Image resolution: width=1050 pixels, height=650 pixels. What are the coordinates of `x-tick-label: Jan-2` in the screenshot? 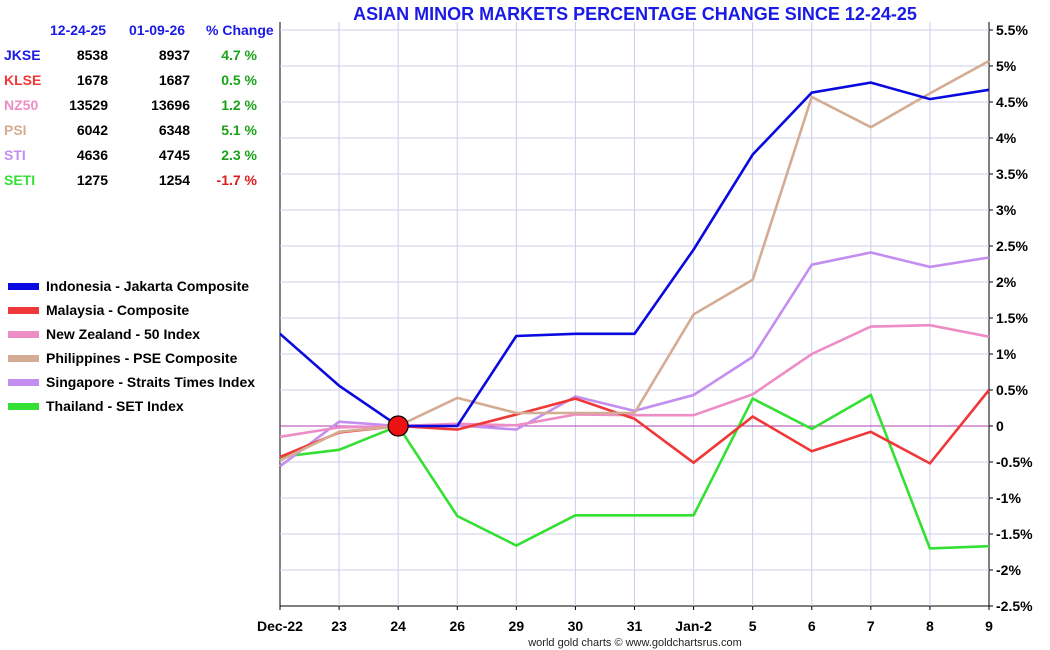 It's located at (693, 626).